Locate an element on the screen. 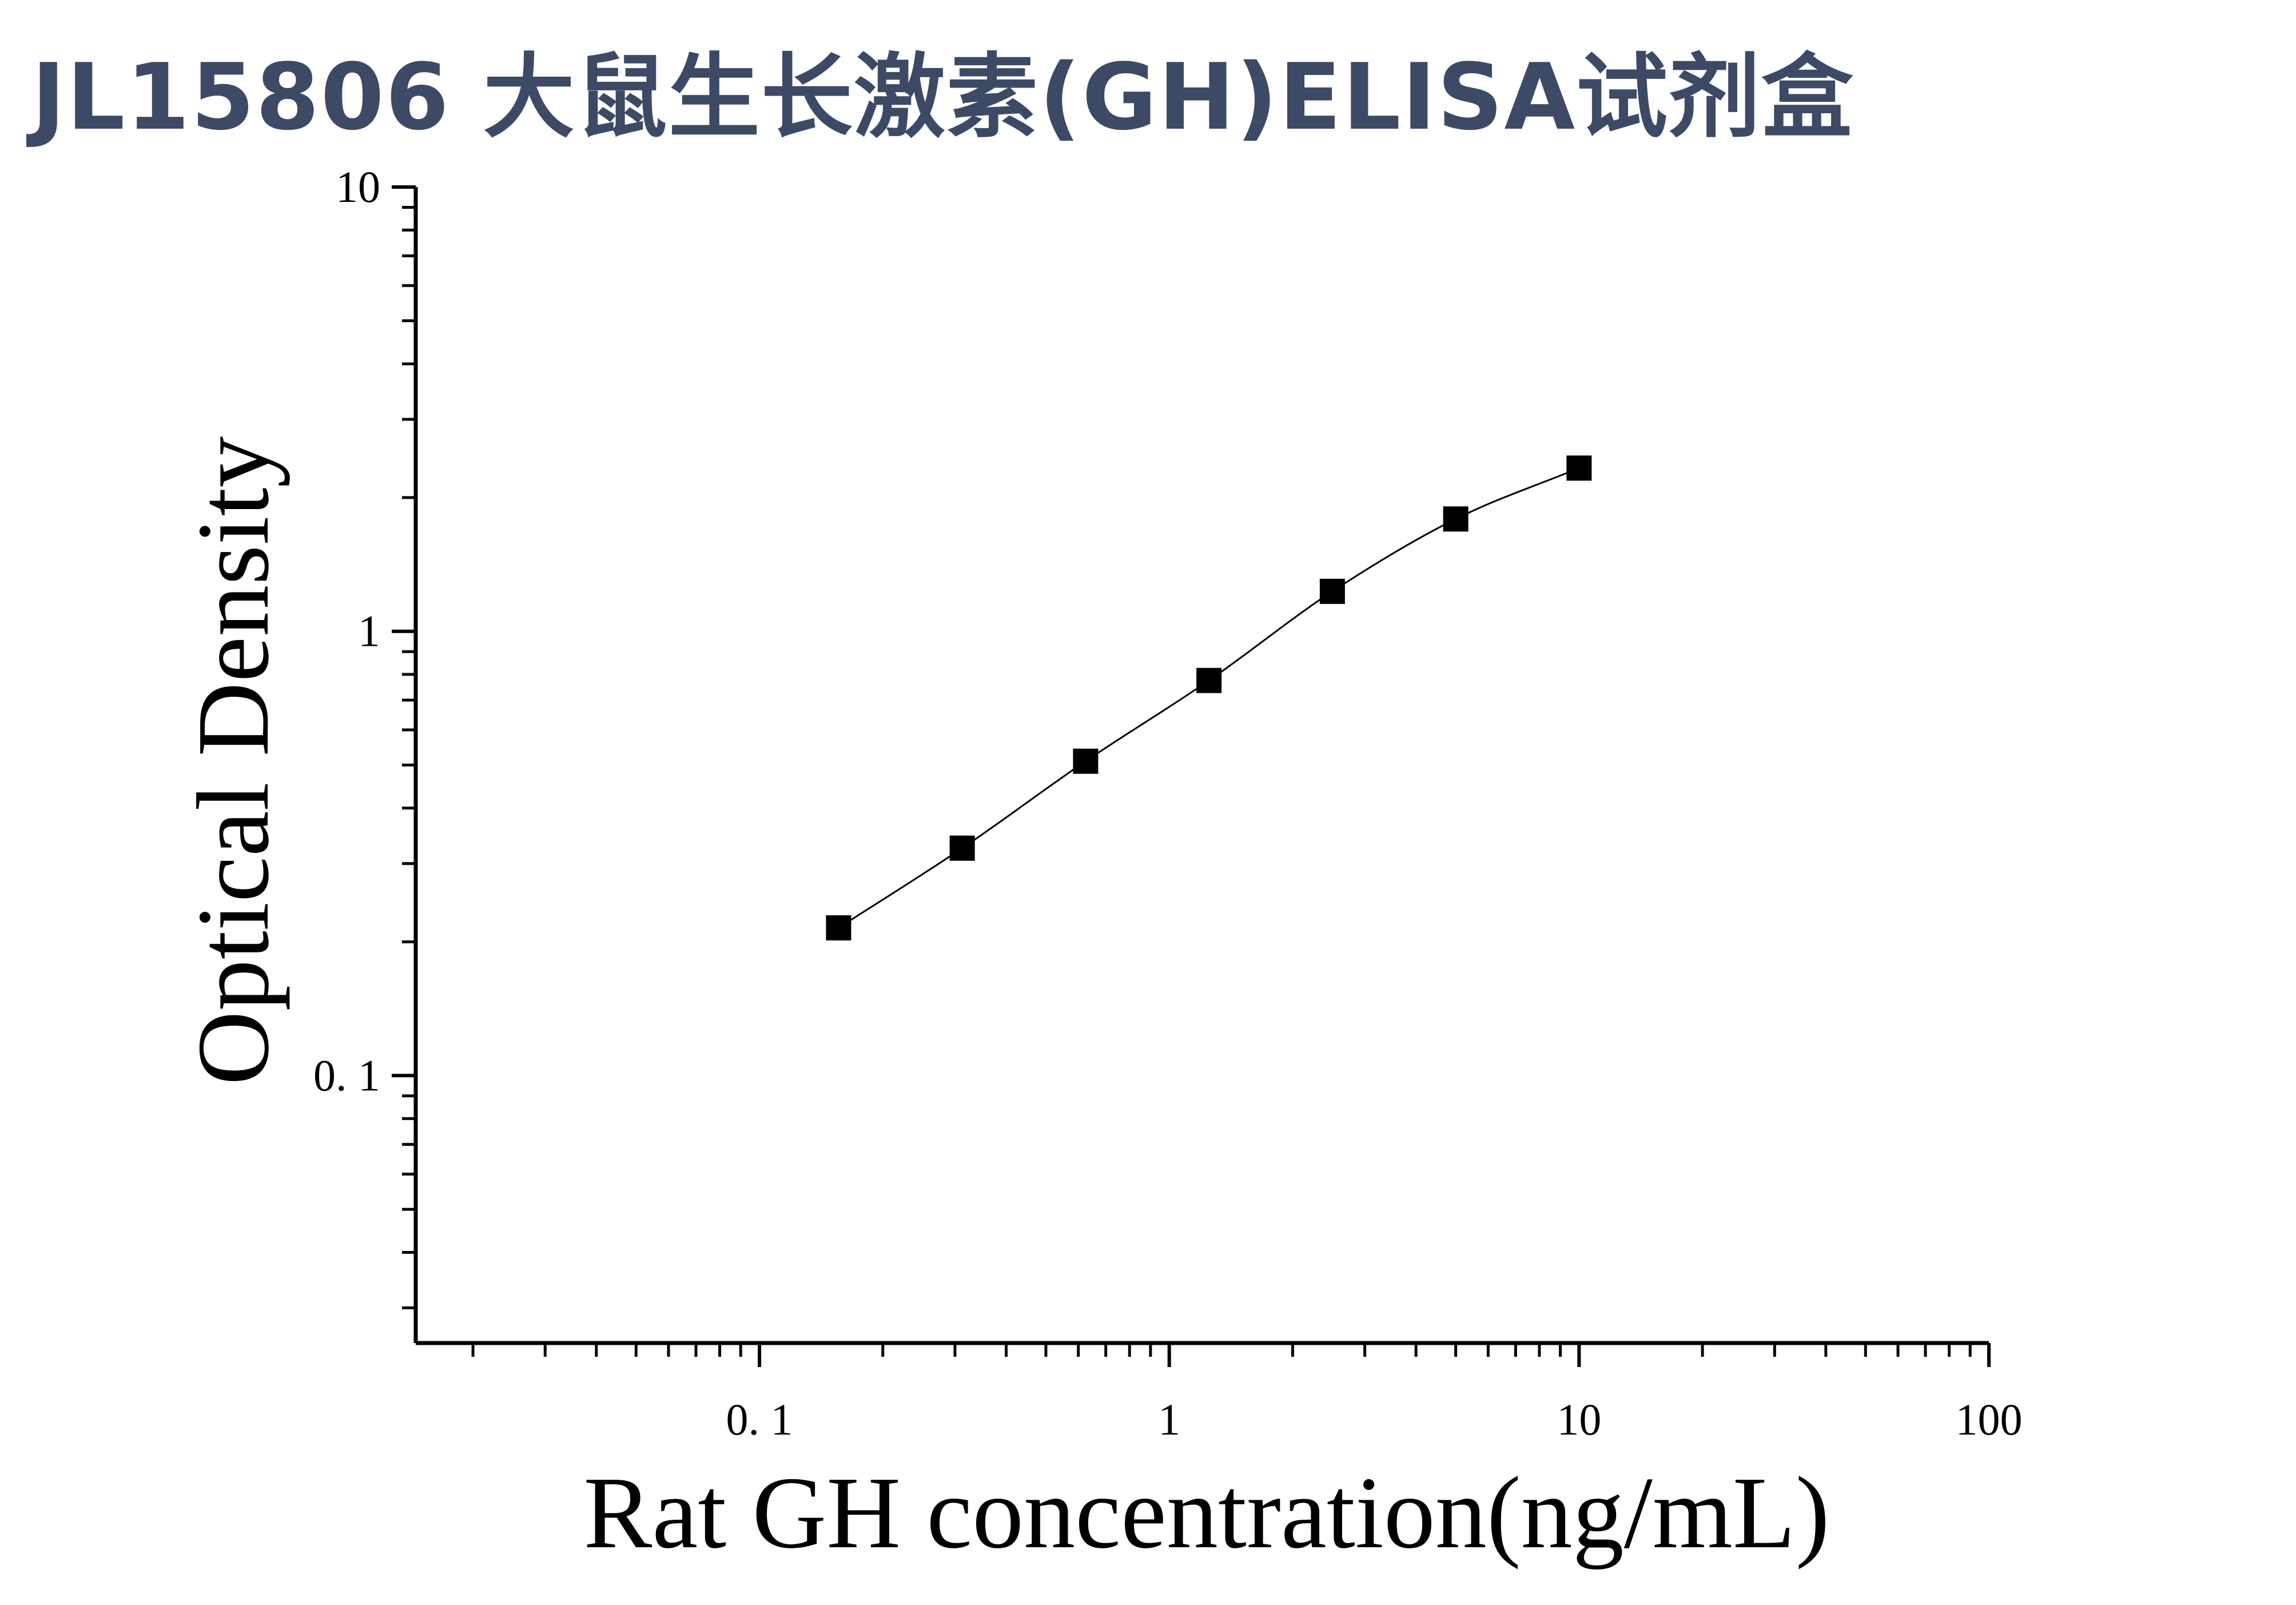 The image size is (2296, 1605). fit-curve is located at coordinates (1208, 698).